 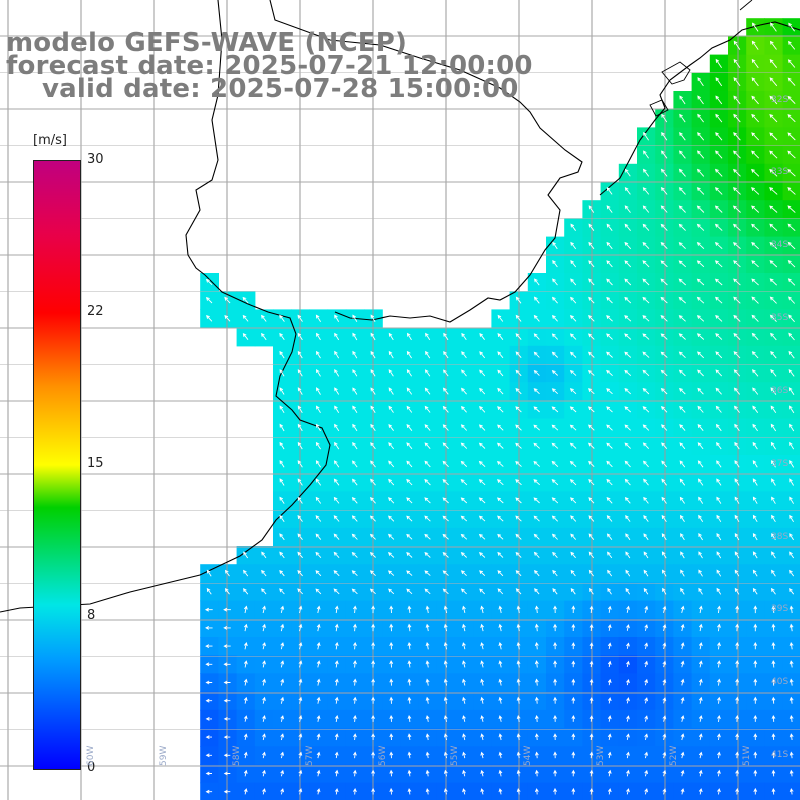 I want to click on lat-label: 41S, so click(x=780, y=755).